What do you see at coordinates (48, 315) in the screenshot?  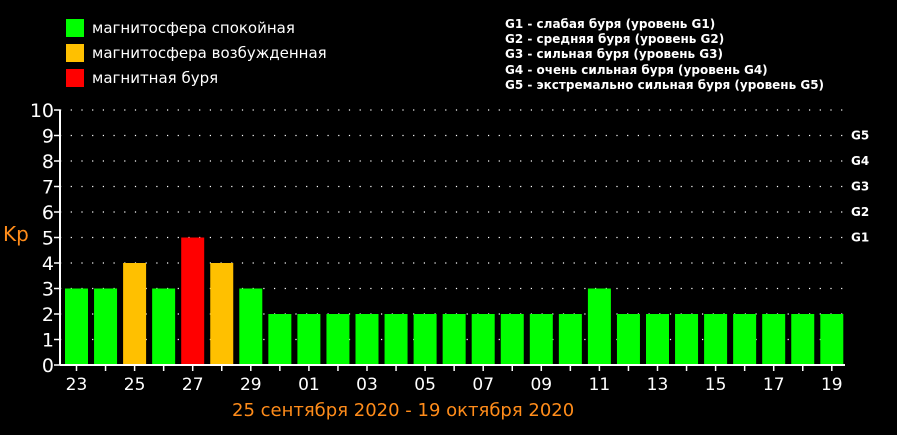 I see `y-tick-label: 2` at bounding box center [48, 315].